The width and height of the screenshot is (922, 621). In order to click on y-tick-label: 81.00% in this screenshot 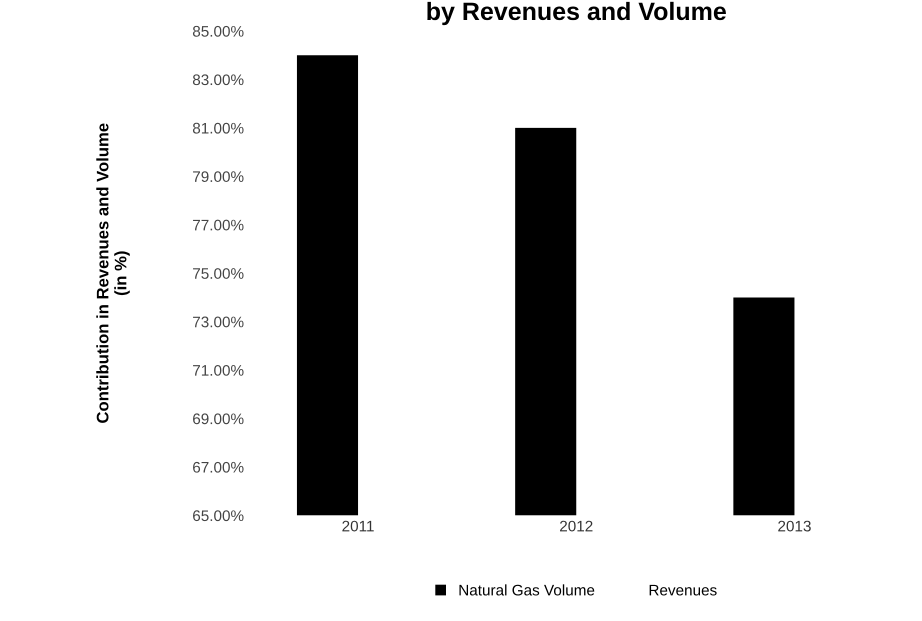, I will do `click(218, 128)`.